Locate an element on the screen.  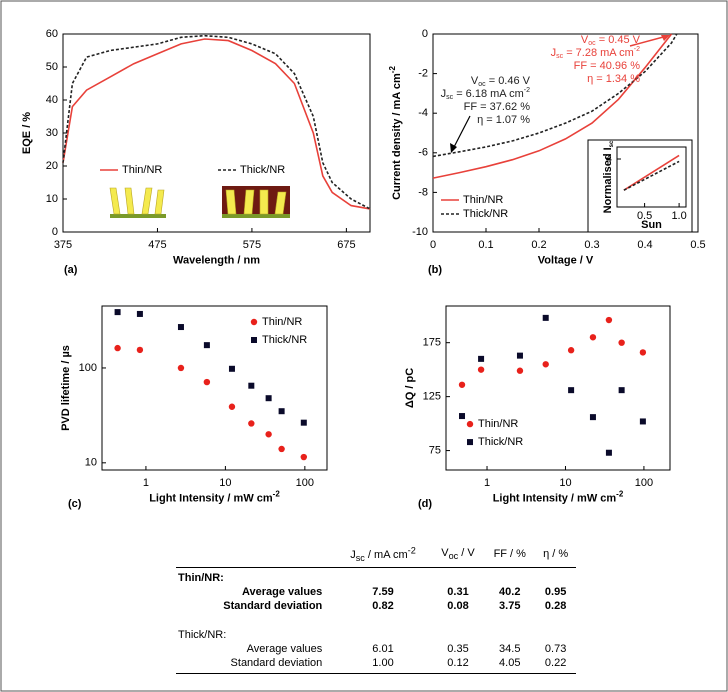
x-tick-label: 1 is located at coordinates (146, 483).